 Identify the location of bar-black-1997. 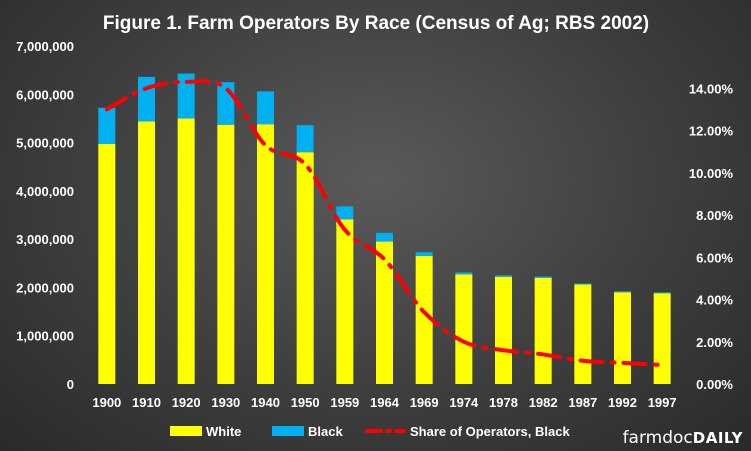
(662, 293).